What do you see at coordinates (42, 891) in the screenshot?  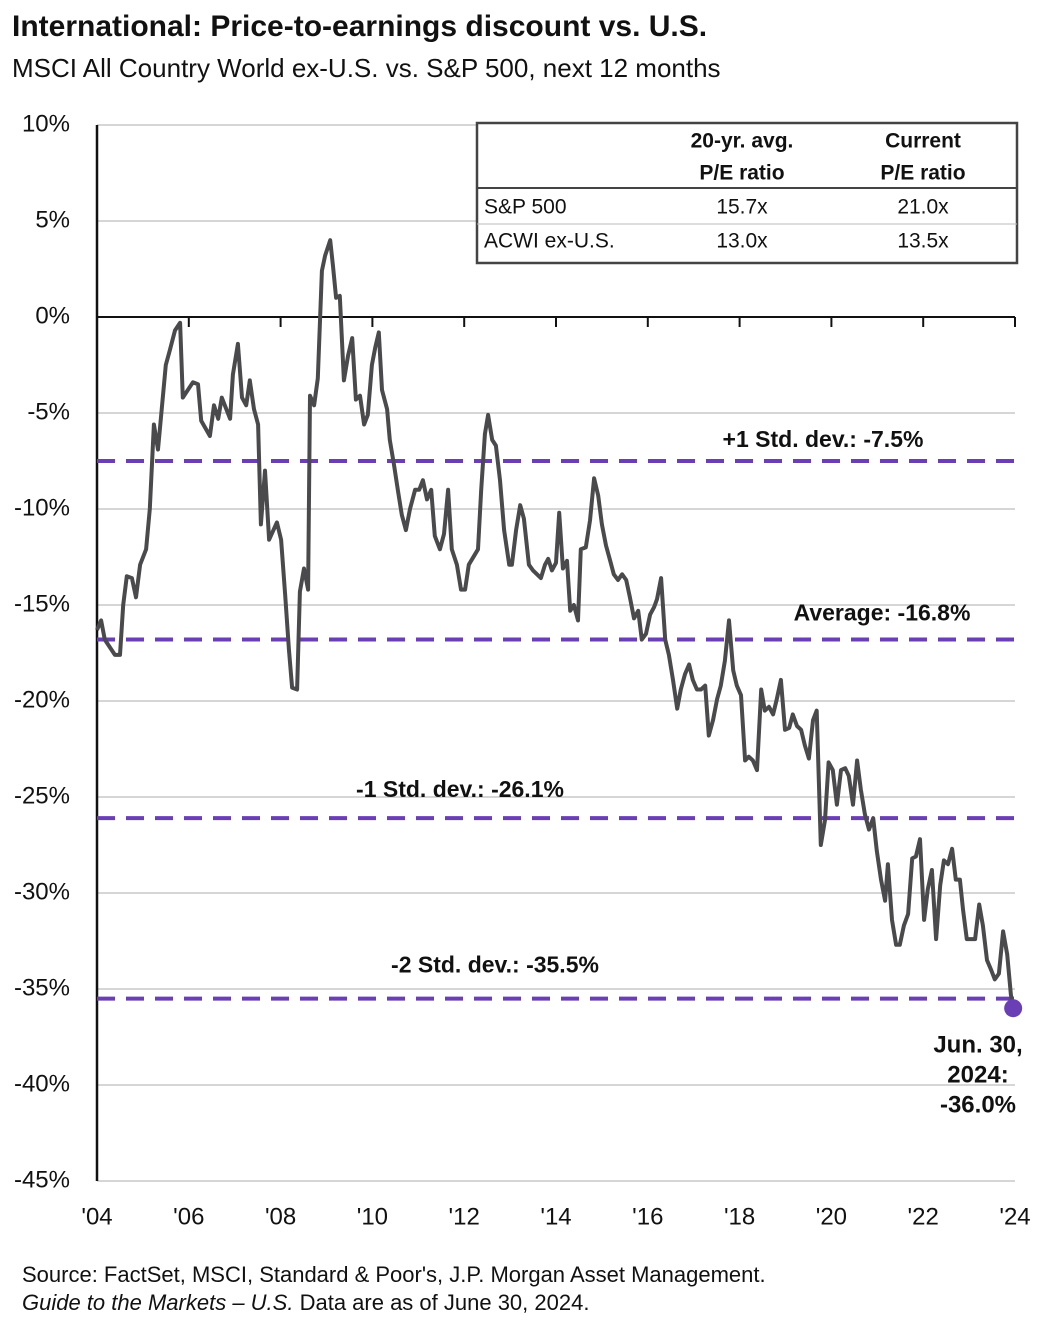 I see `y-tick-label: -30%` at bounding box center [42, 891].